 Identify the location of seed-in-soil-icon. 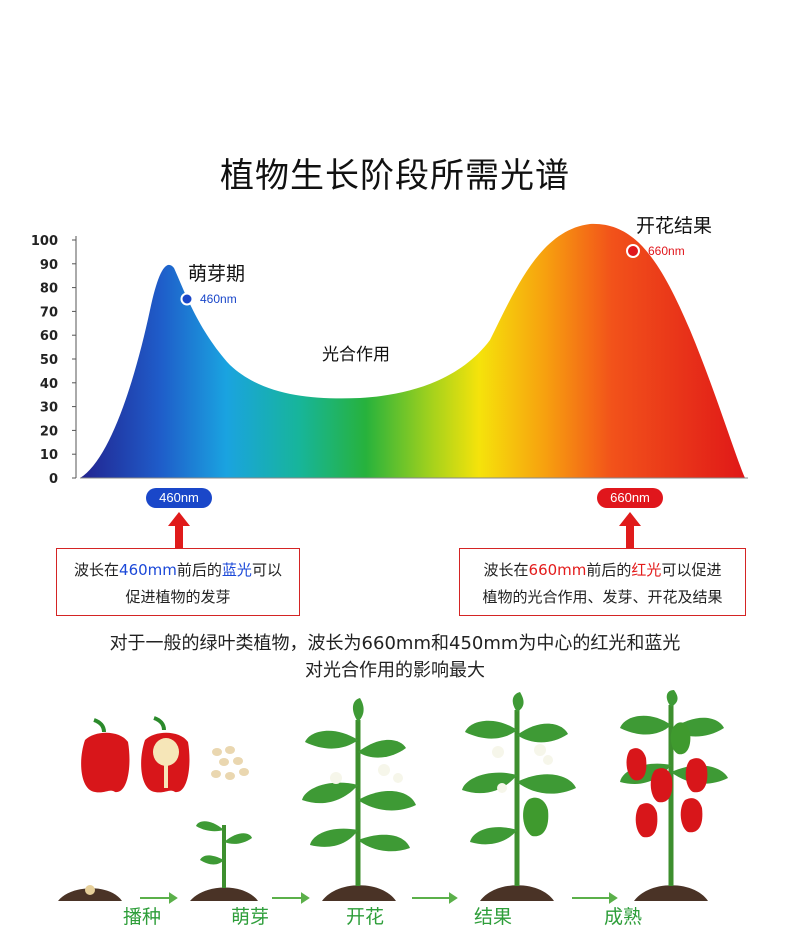
(90, 890).